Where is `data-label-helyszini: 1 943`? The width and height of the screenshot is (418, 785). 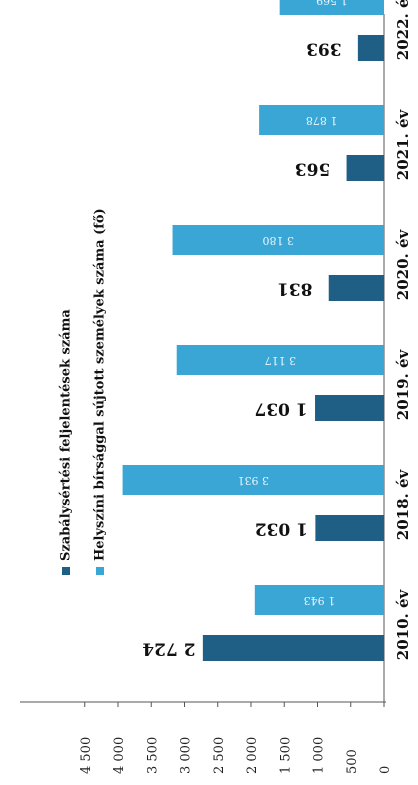 data-label-helyszini: 1 943 is located at coordinates (320, 600).